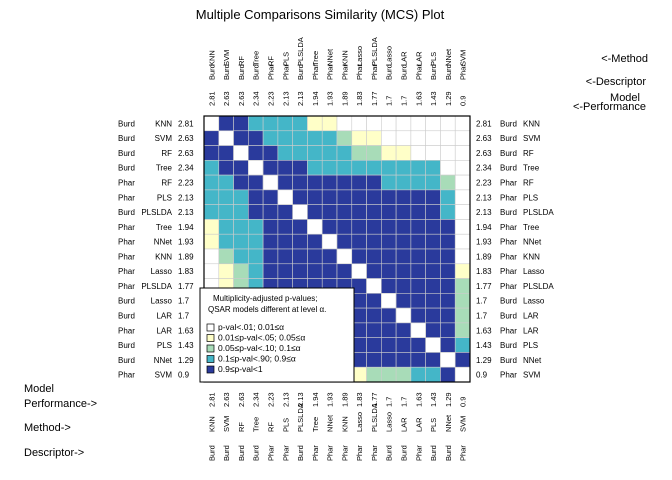 This screenshot has width=672, height=480. I want to click on col-performance-label-bottom: 1.83, so click(359, 399).